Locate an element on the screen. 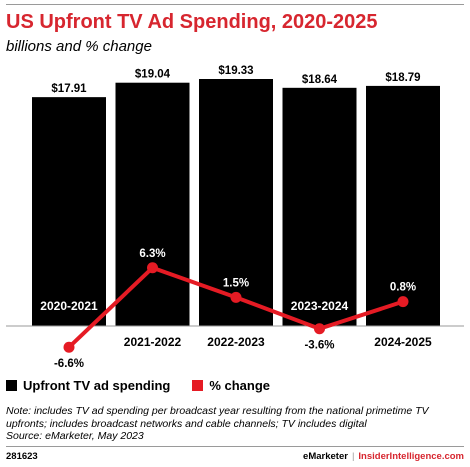 The image size is (470, 467). bar-2020-2021 is located at coordinates (69, 211).